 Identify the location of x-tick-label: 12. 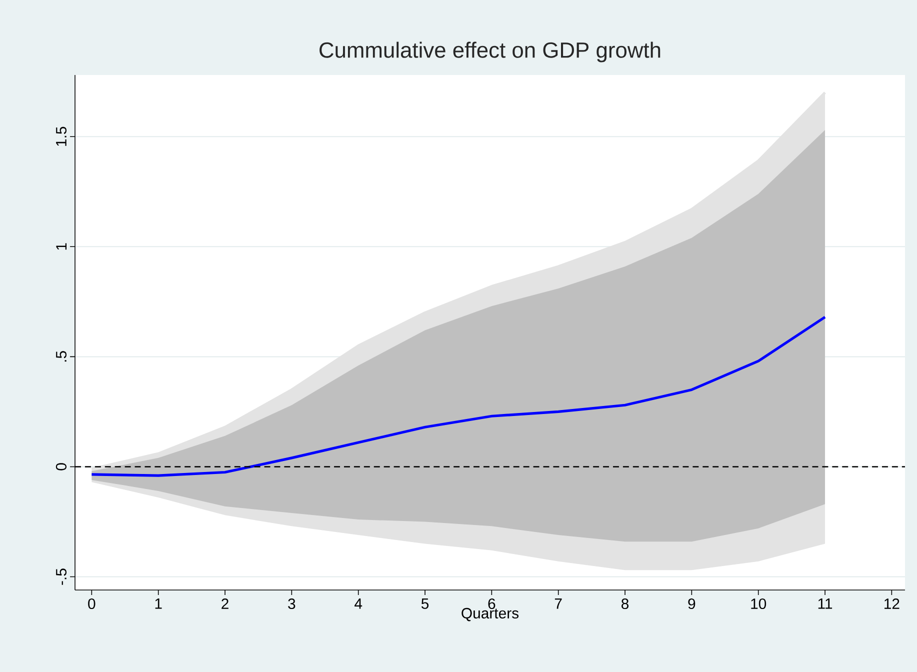
(892, 603).